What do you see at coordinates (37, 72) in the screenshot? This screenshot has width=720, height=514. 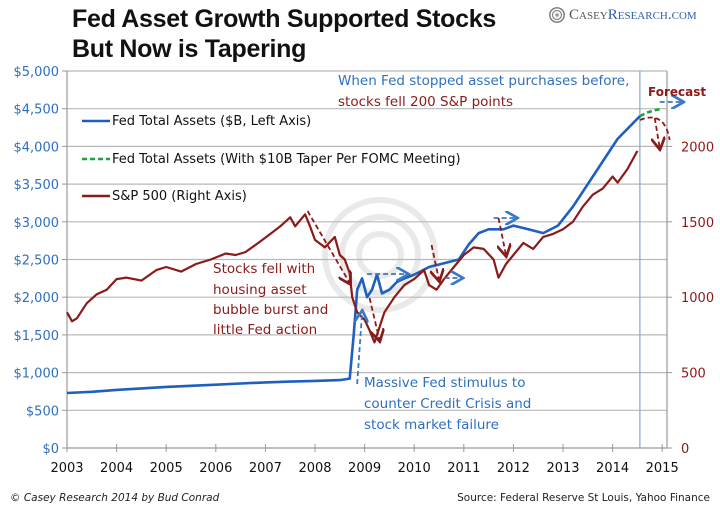 I see `left-axis-label: $5,000` at bounding box center [37, 72].